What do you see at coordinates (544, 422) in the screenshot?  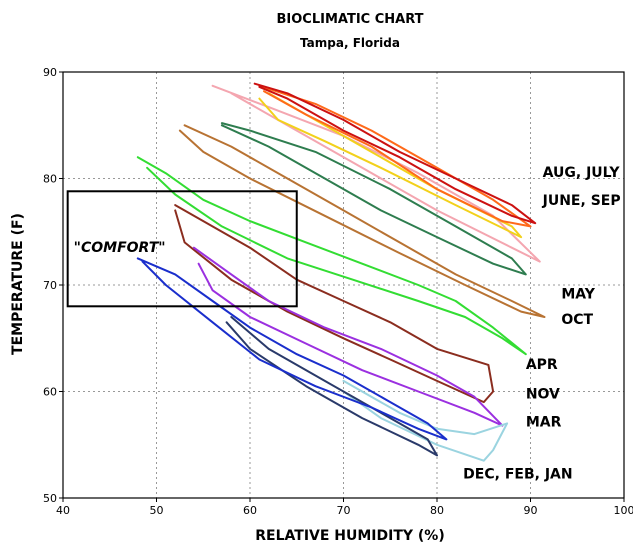 I see `month-label: MAR` at bounding box center [544, 422].